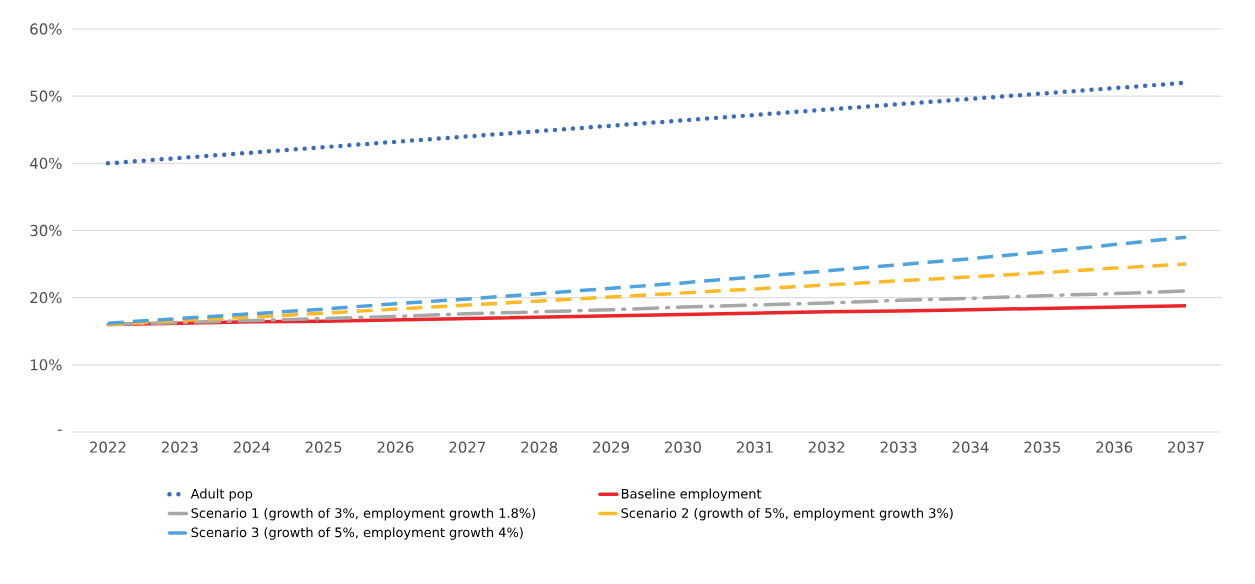 This screenshot has width=1255, height=584. What do you see at coordinates (970, 447) in the screenshot?
I see `x-tick-label: 2034` at bounding box center [970, 447].